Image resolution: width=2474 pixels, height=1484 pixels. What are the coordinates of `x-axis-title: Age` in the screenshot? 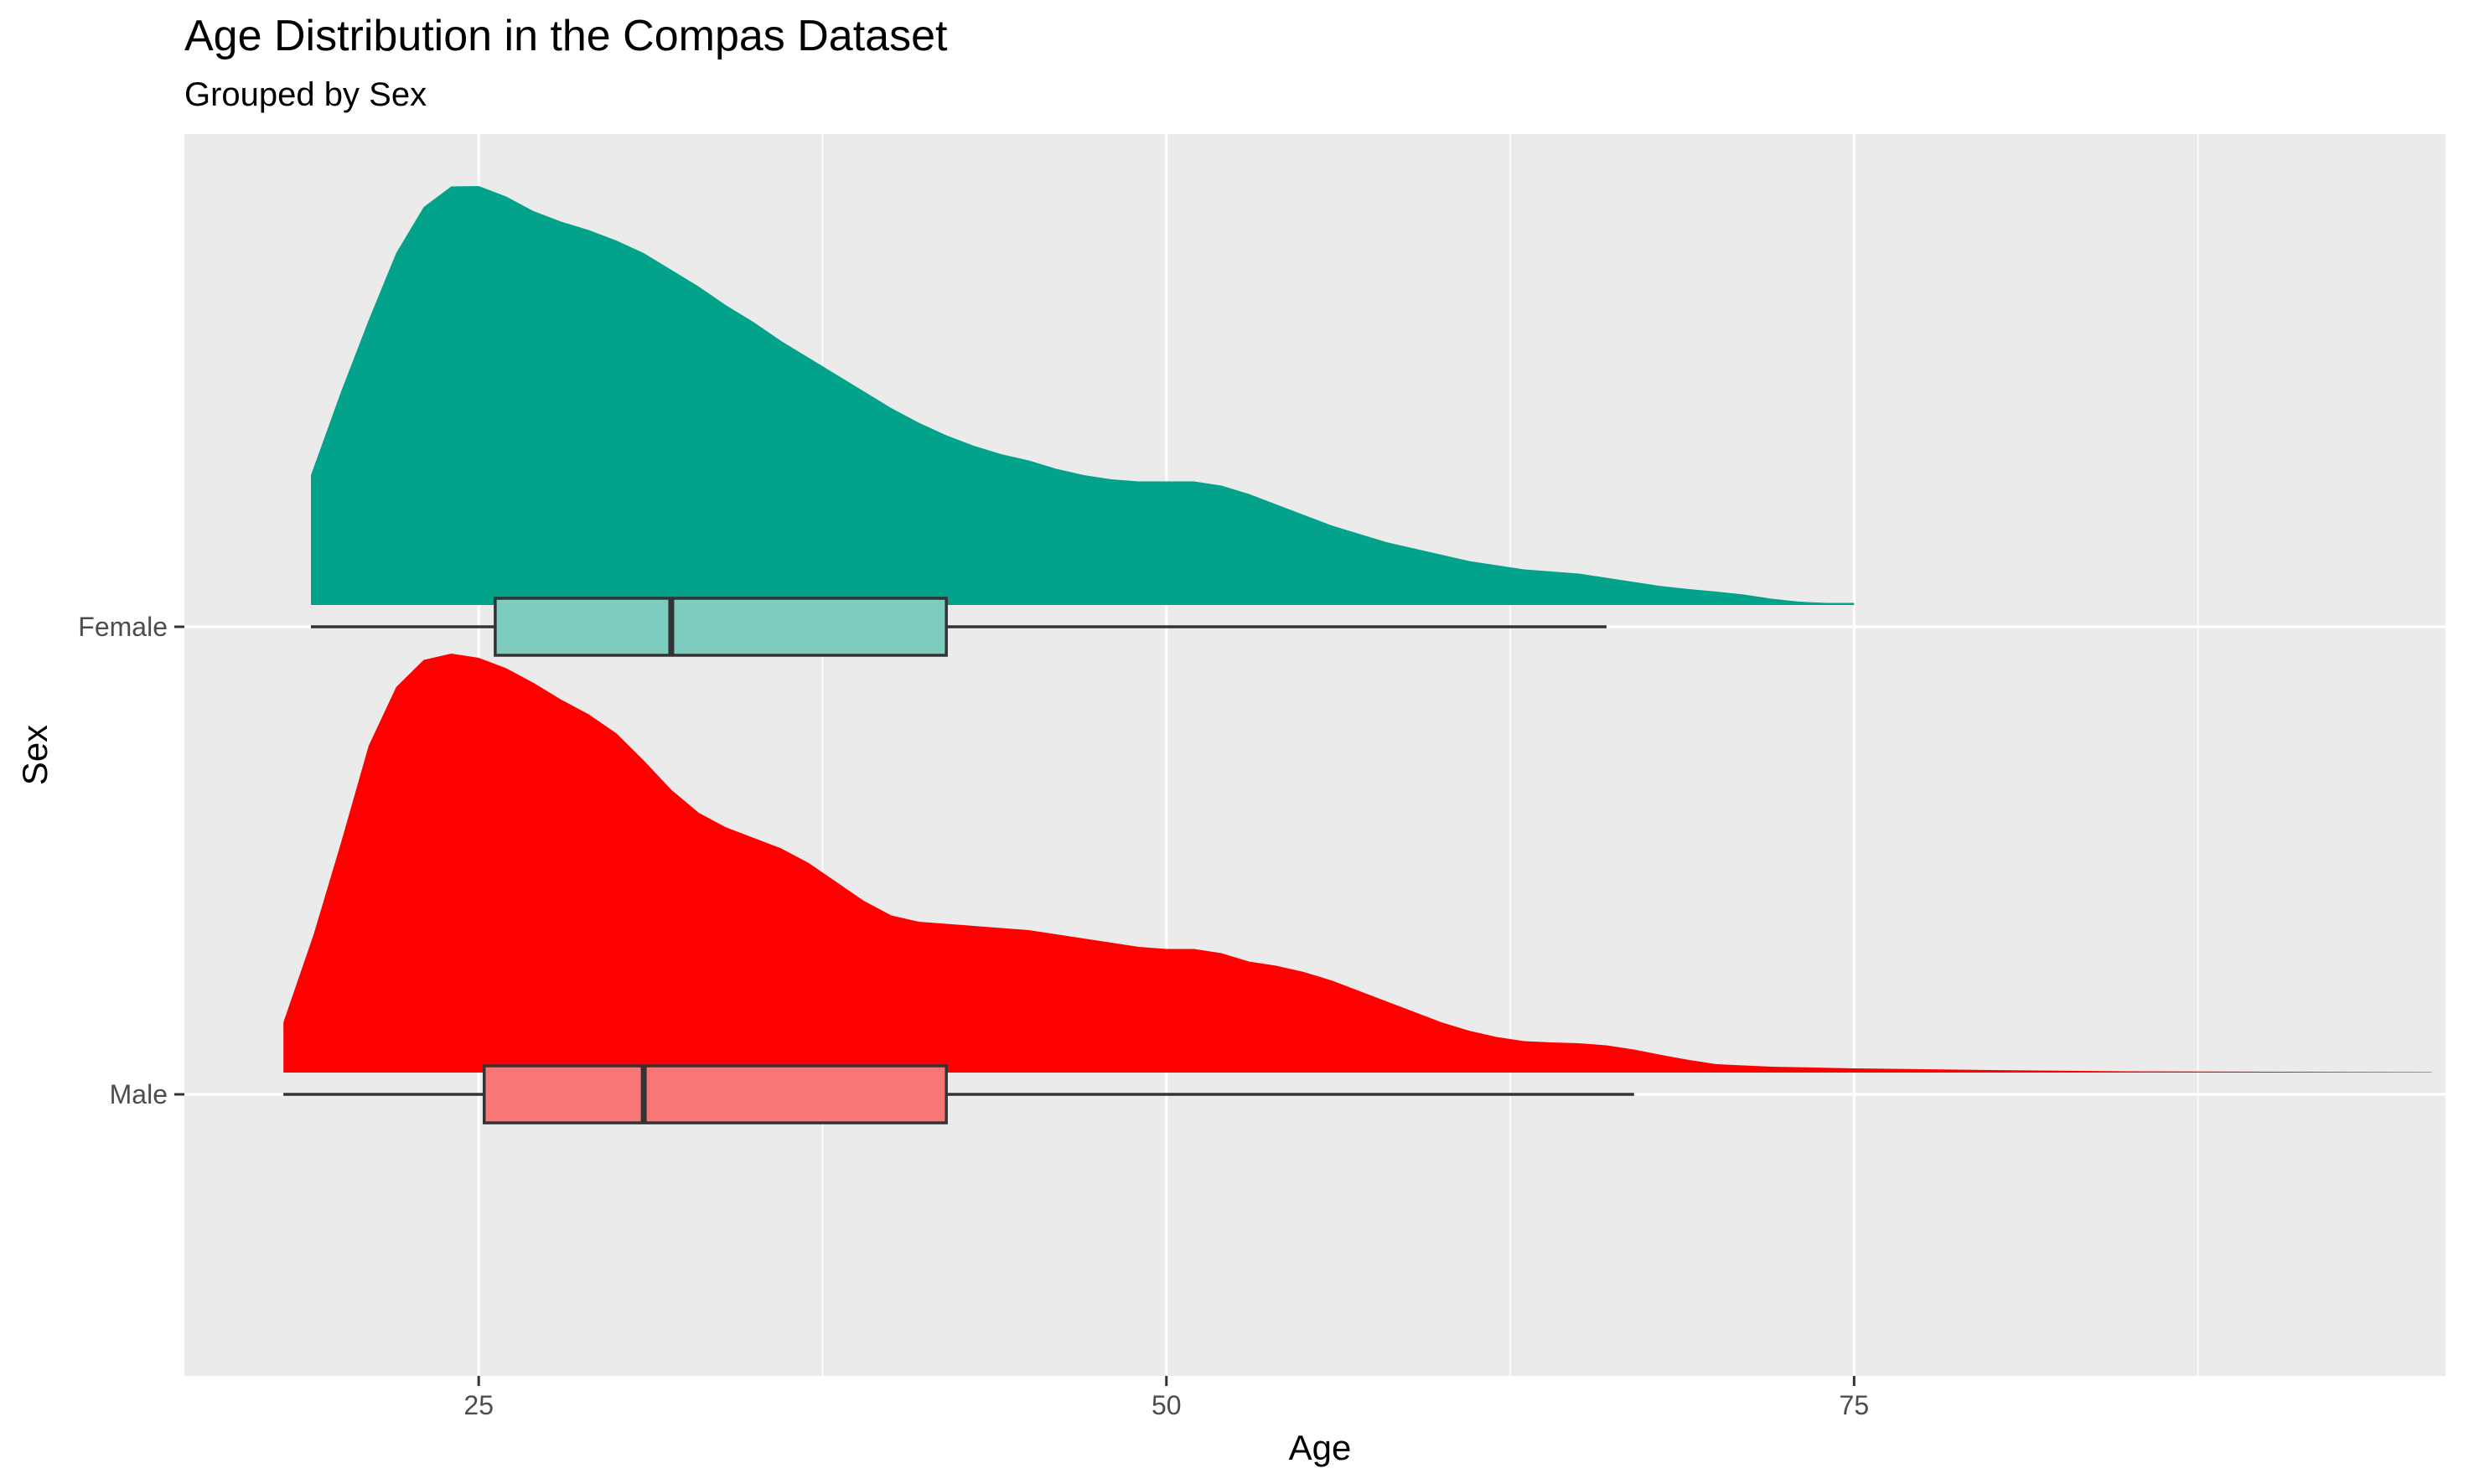 It's located at (1321, 1447).